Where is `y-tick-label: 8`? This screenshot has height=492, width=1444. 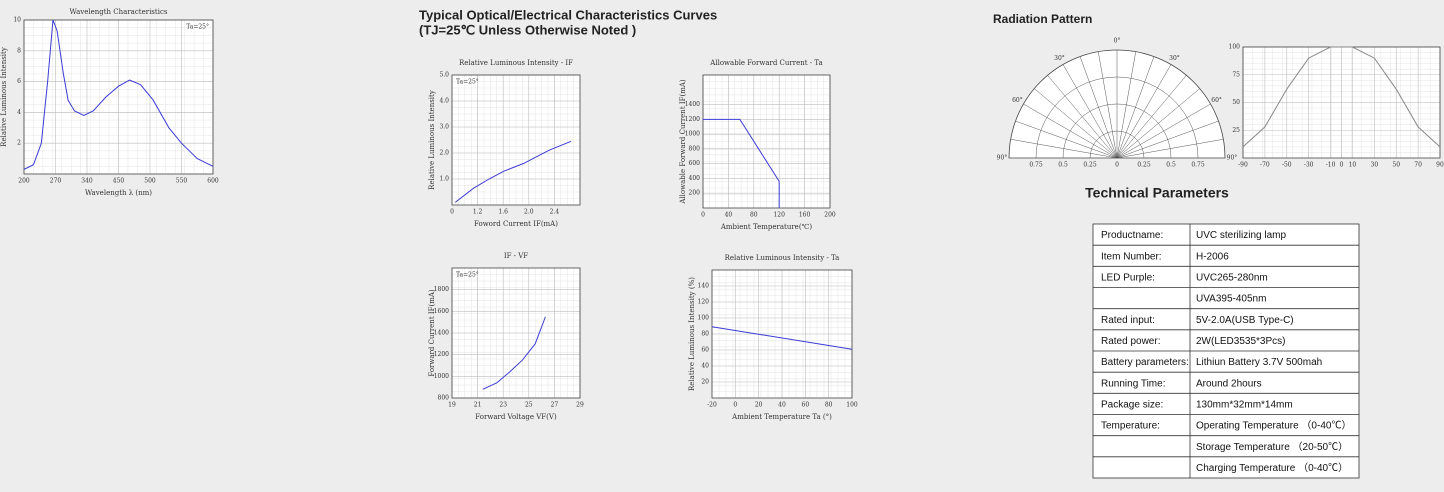 y-tick-label: 8 is located at coordinates (19, 50).